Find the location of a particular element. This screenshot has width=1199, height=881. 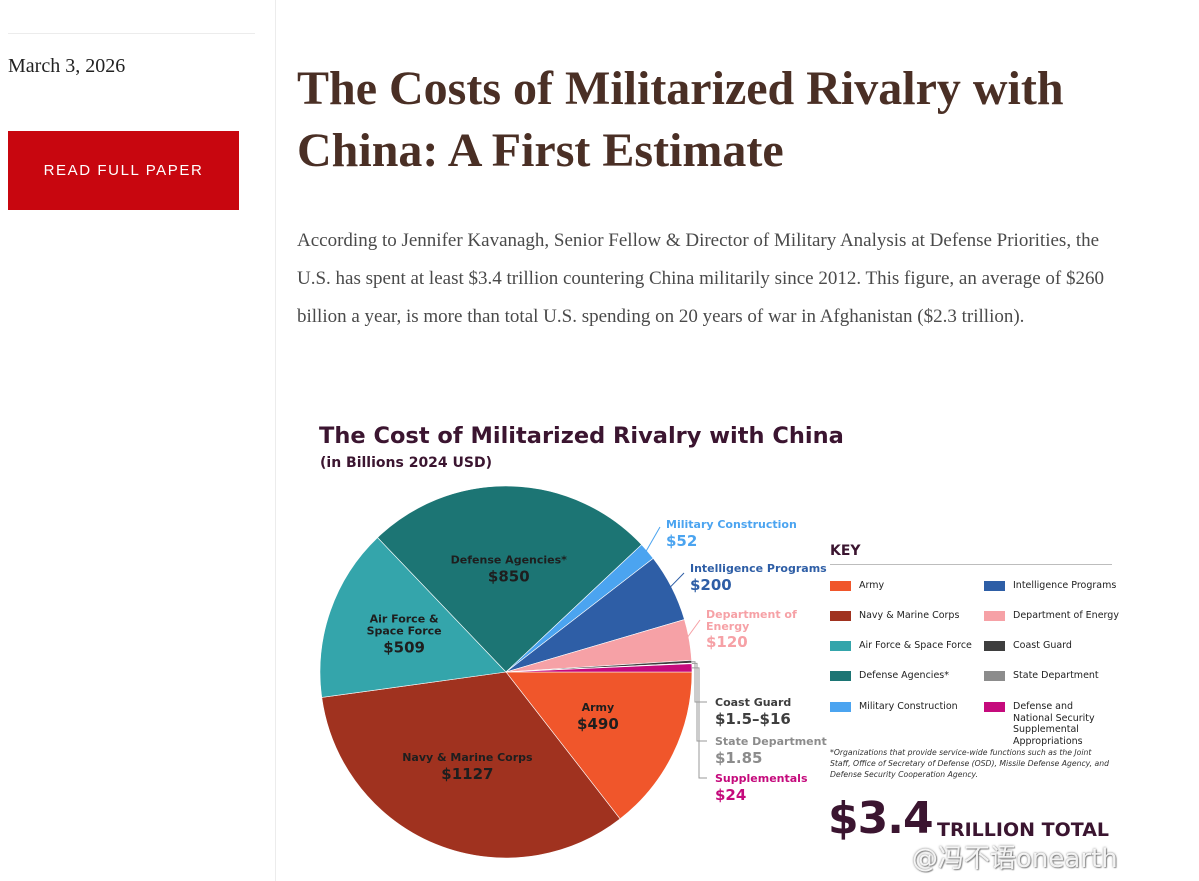

callout-value-supplementals: $24 is located at coordinates (730, 795).